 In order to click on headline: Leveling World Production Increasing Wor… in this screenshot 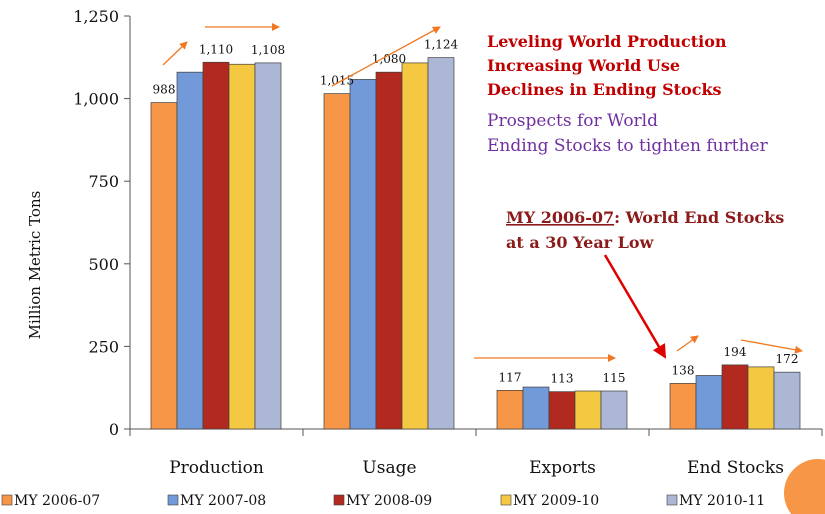, I will do `click(607, 65)`.